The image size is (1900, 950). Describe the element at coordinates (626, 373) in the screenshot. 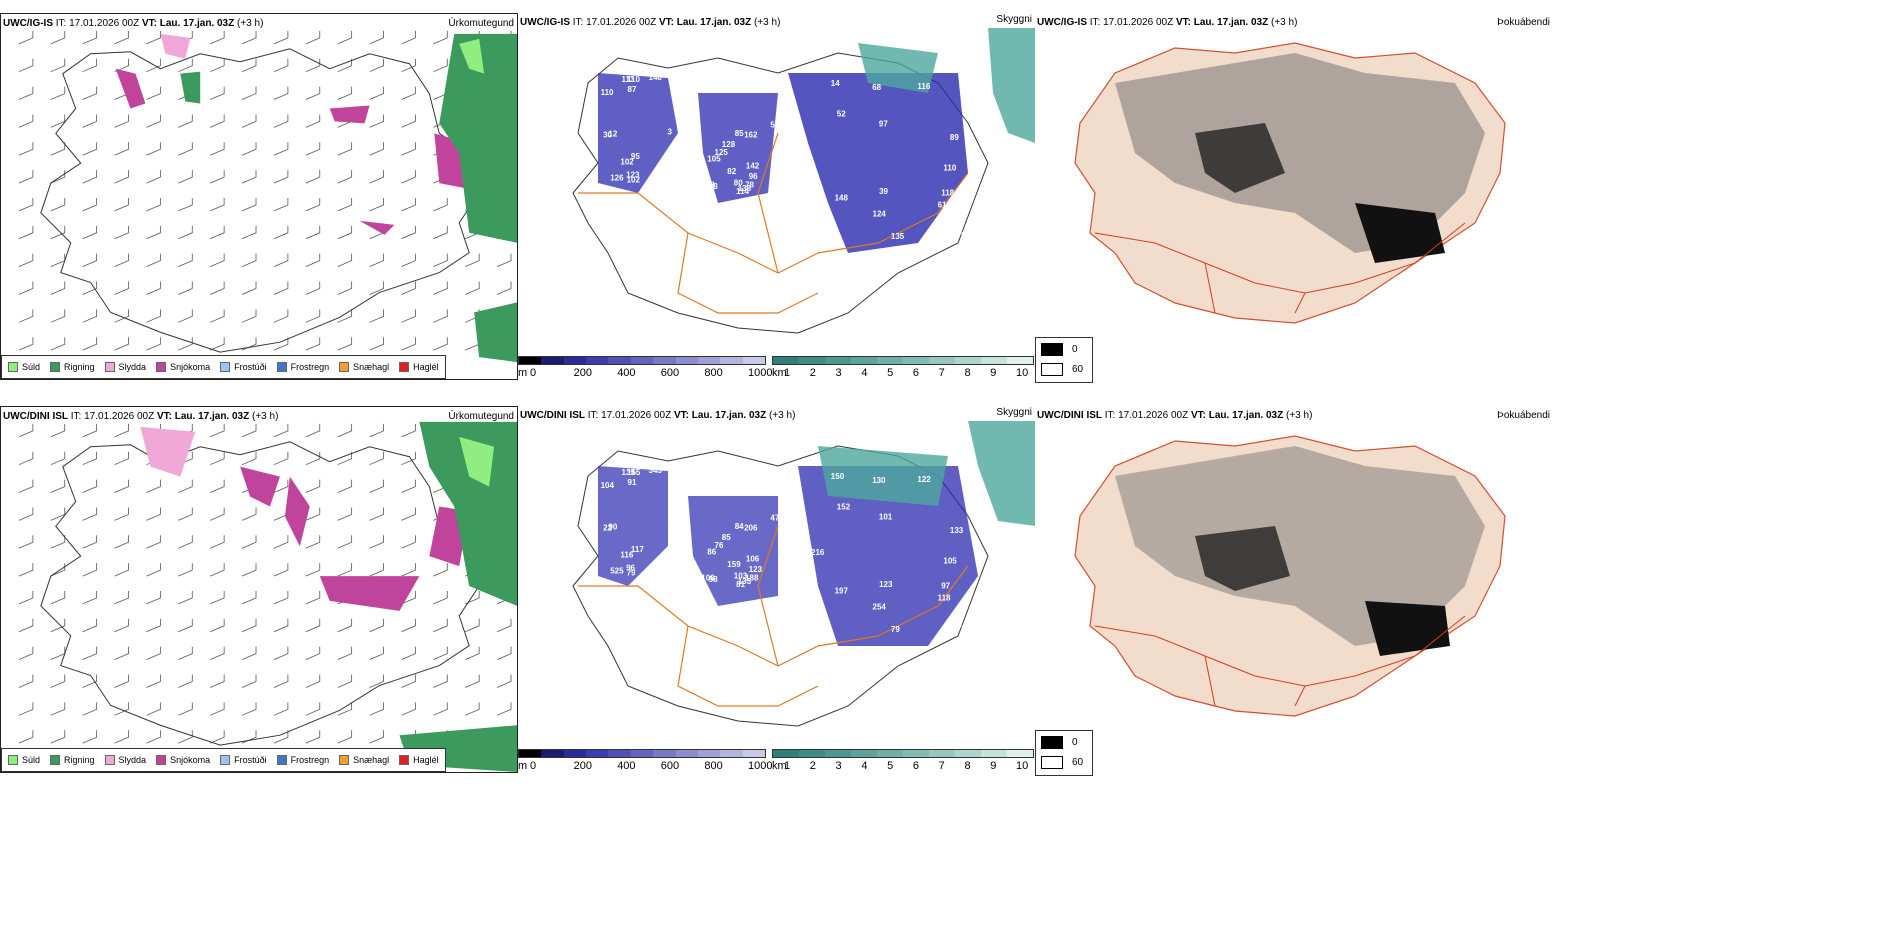

I see `colorbar-tick: 400` at that location.